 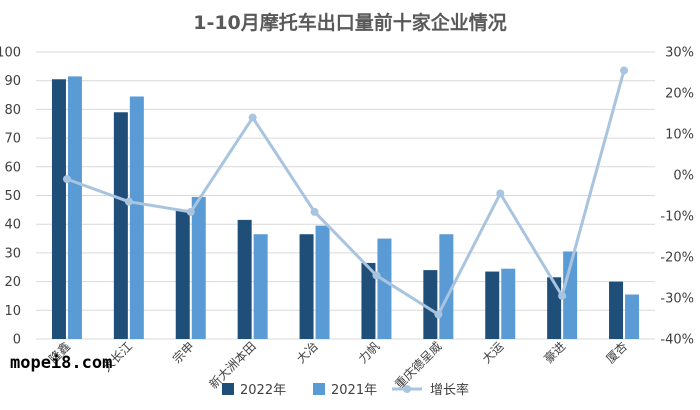 What do you see at coordinates (449, 390) in the screenshot?
I see `legend-label-growth: 增长率` at bounding box center [449, 390].